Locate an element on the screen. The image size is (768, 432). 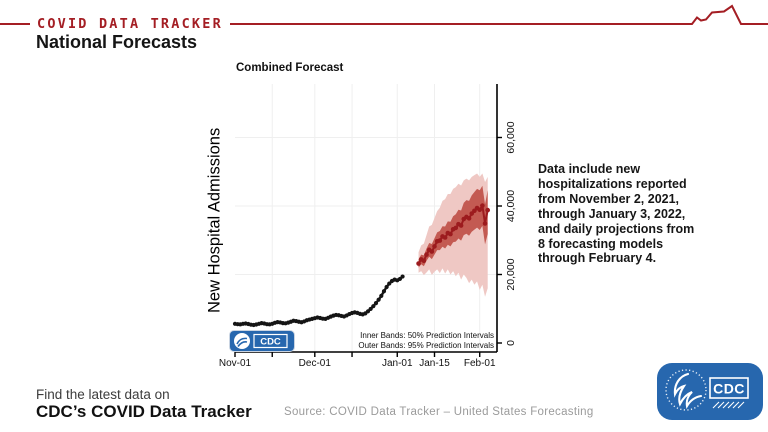
chart-title: Combined Forecast is located at coordinates (290, 68).